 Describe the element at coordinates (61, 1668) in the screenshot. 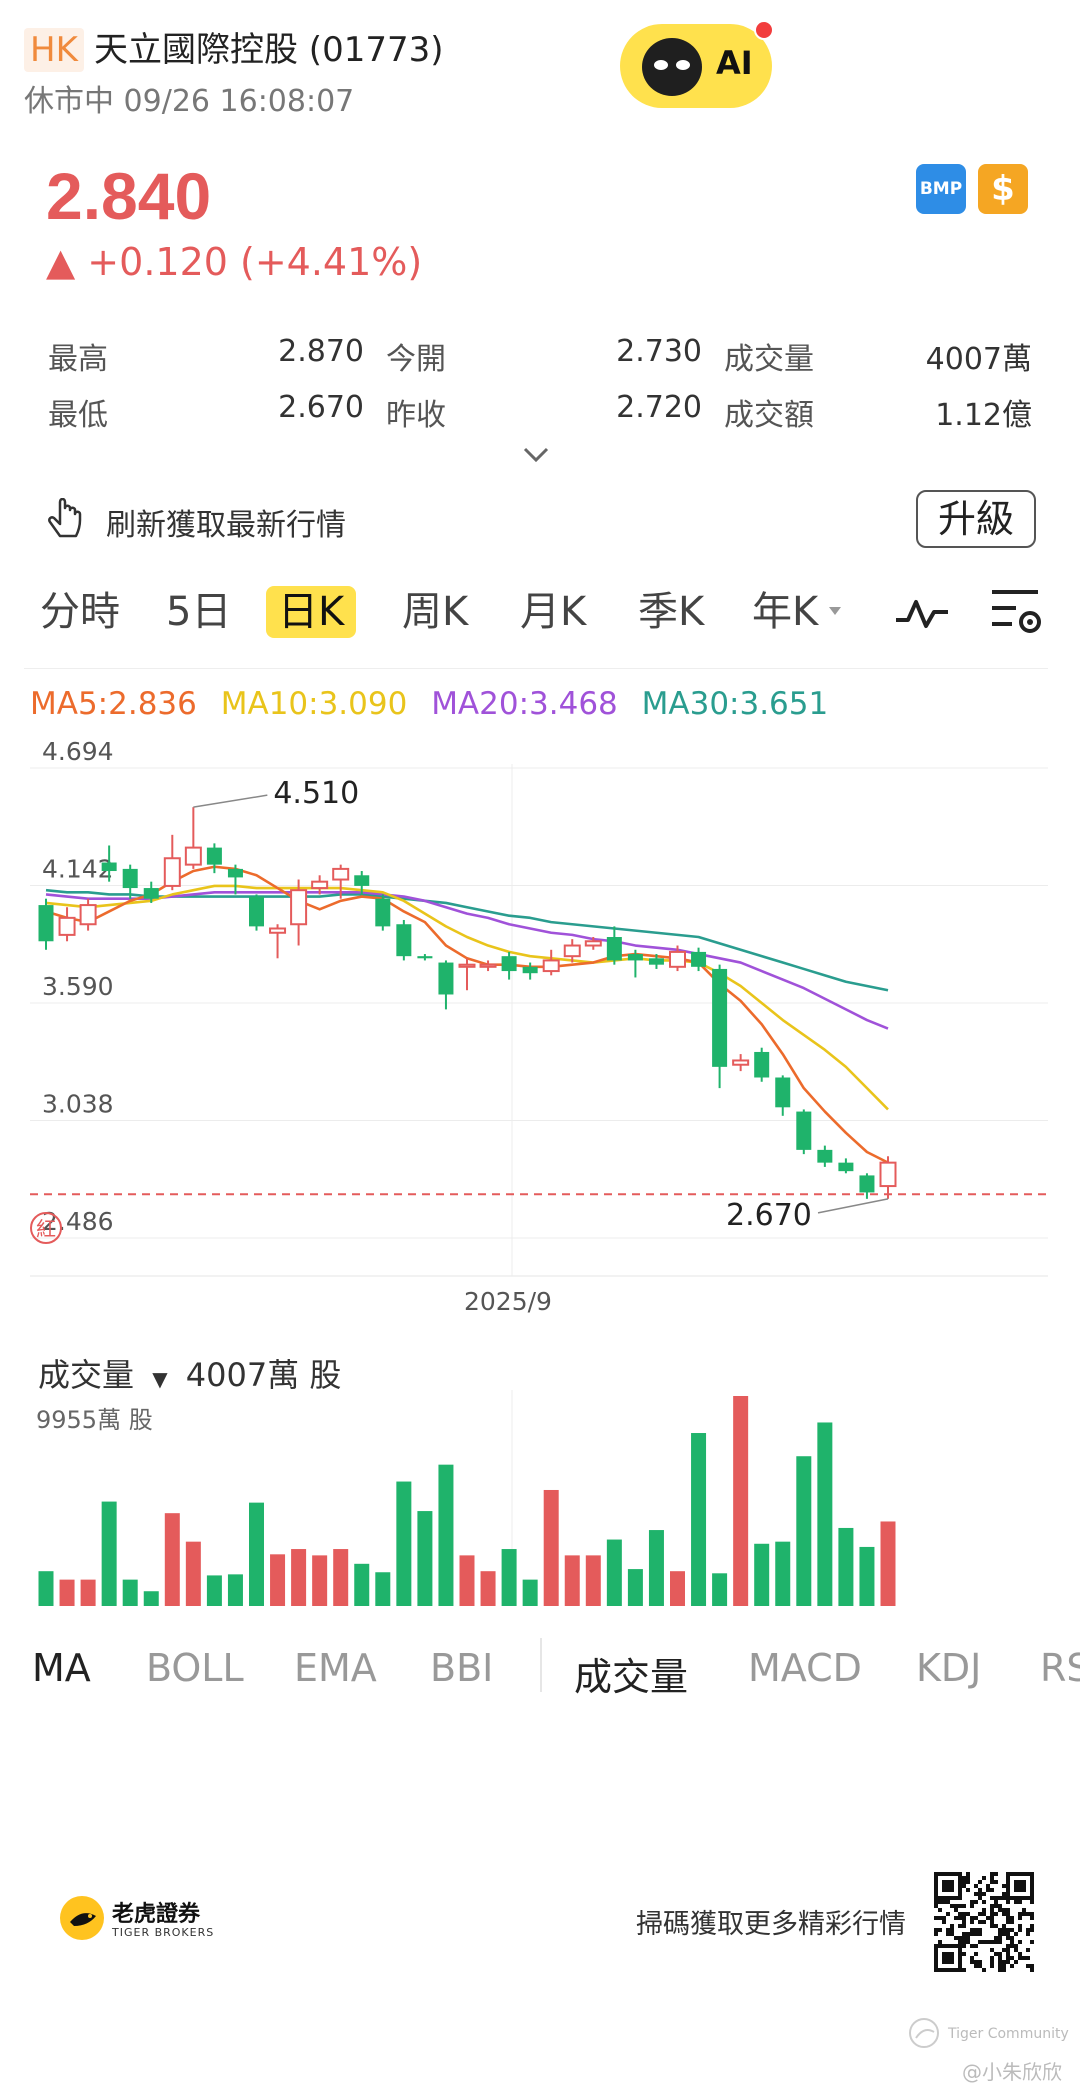

I see `indicator-tab-ma: MA` at that location.